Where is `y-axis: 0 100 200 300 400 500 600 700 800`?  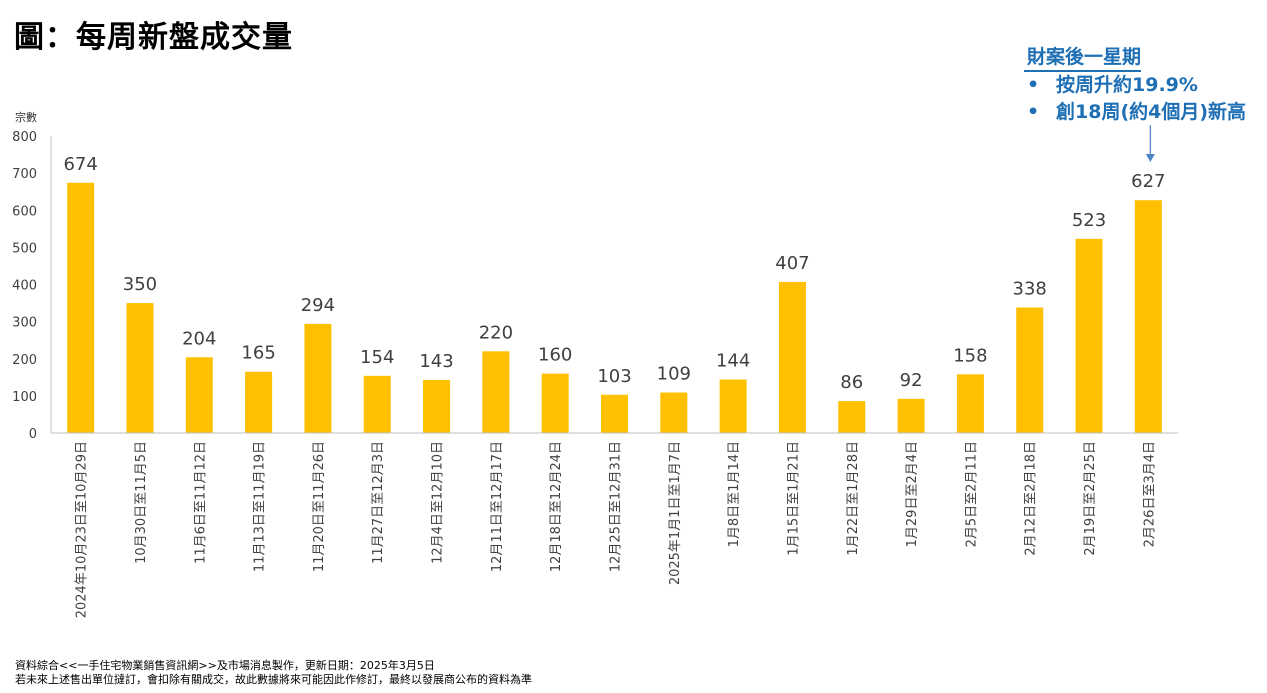
y-axis: 0 100 200 300 400 500 600 700 800 is located at coordinates (32, 286).